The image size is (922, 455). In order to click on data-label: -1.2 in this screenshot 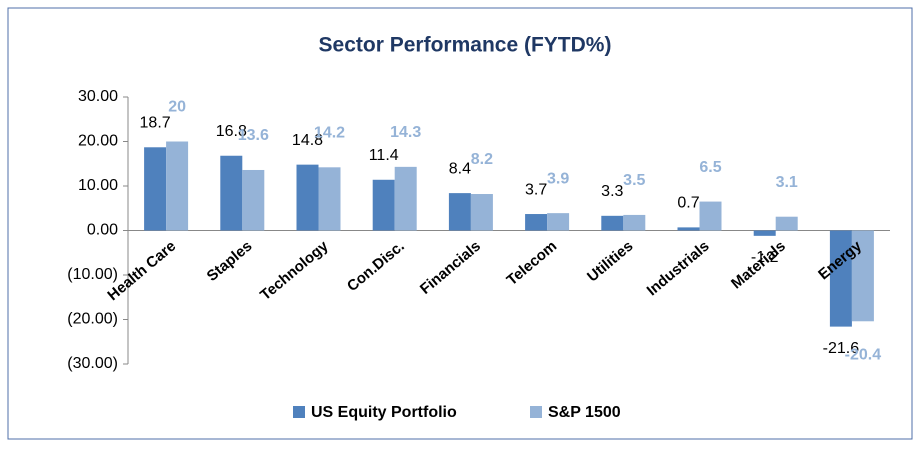, I will do `click(765, 257)`.